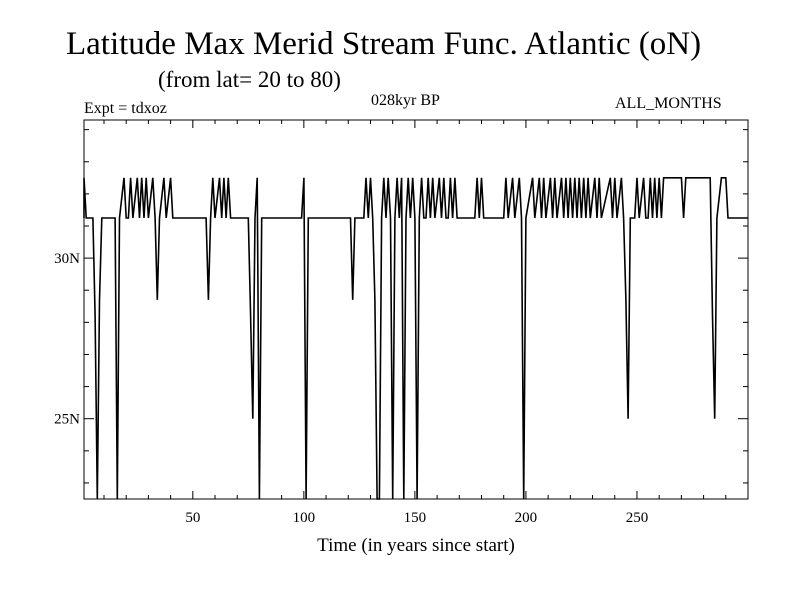 The width and height of the screenshot is (800, 600). What do you see at coordinates (416, 545) in the screenshot?
I see `x-axis-label: Time (in years since start)` at bounding box center [416, 545].